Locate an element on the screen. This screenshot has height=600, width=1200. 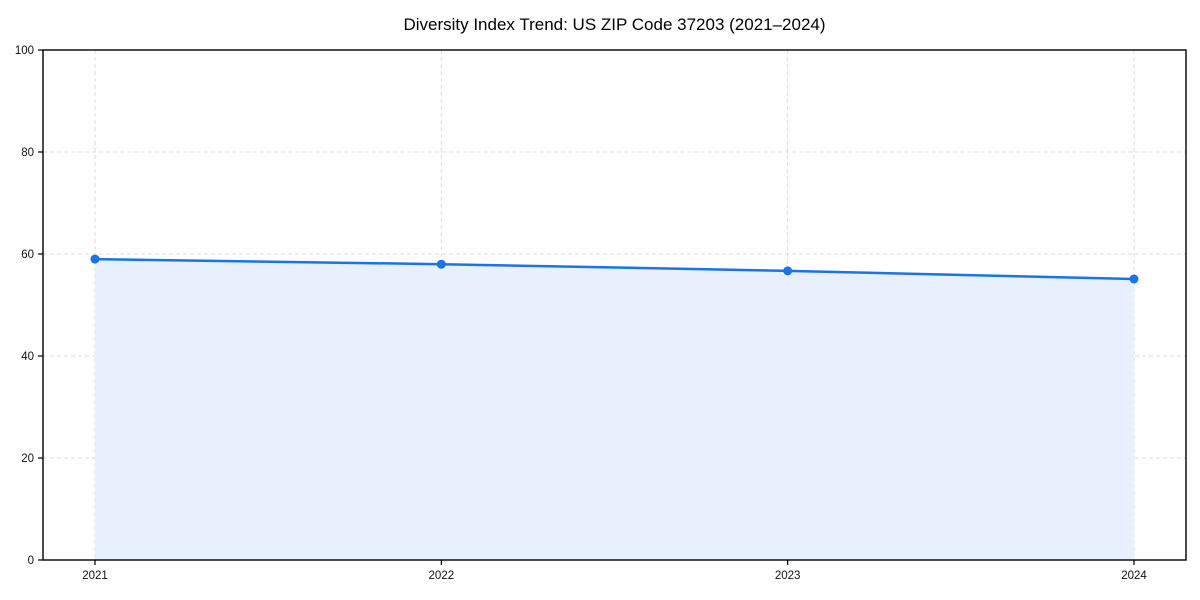
y-tick-label: 40 is located at coordinates (27, 357).